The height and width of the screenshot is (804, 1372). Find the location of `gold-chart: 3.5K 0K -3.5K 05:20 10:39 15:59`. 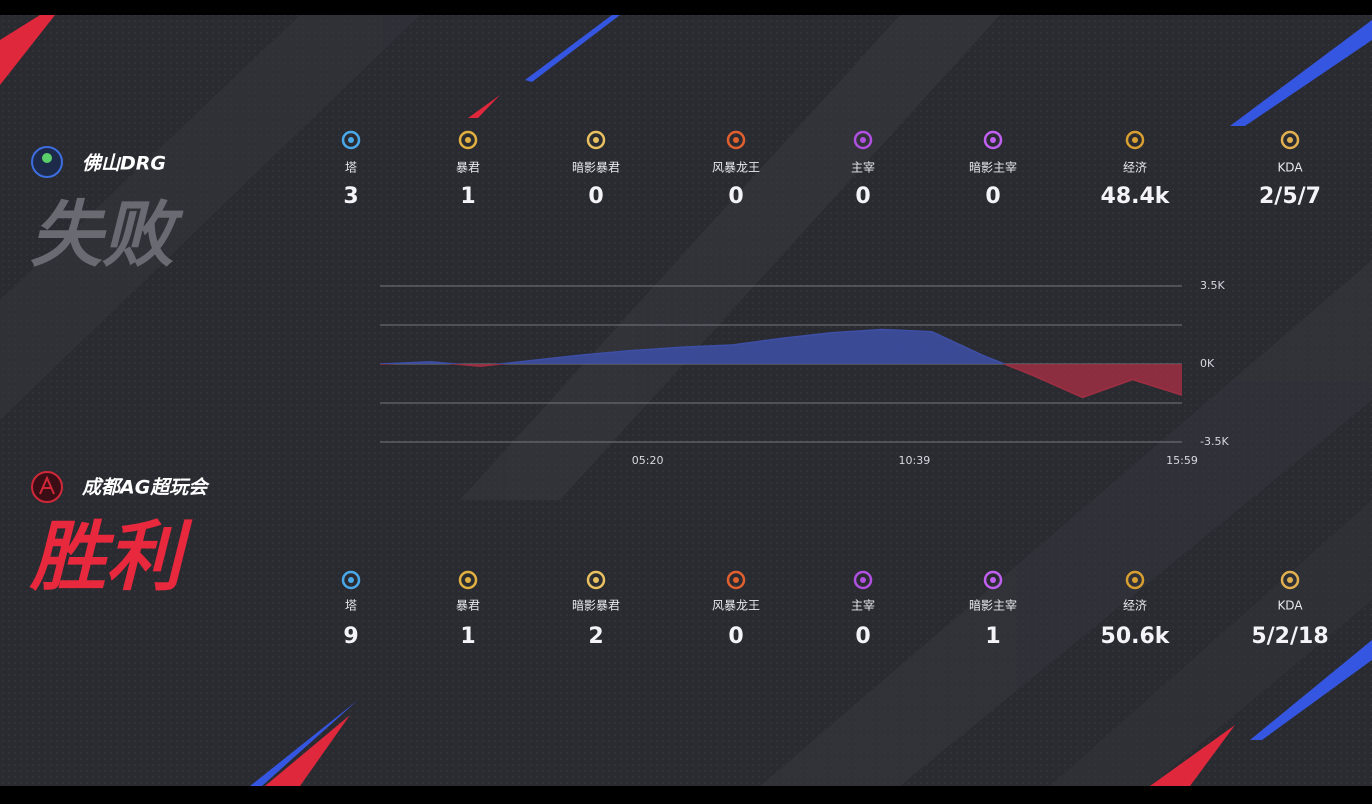

gold-chart: 3.5K 0K -3.5K 05:20 10:39 15:59 is located at coordinates (804, 373).